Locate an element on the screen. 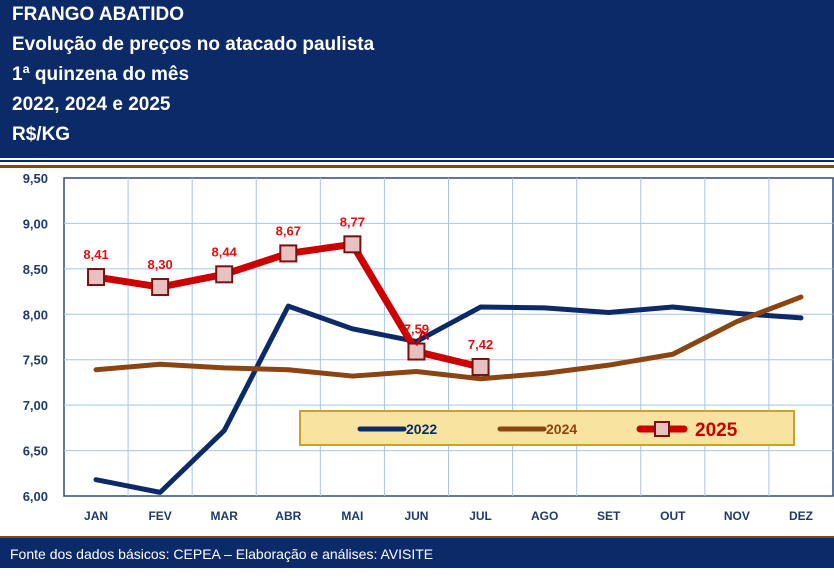 The width and height of the screenshot is (834, 580). x-tick-label: DEZ is located at coordinates (801, 516).